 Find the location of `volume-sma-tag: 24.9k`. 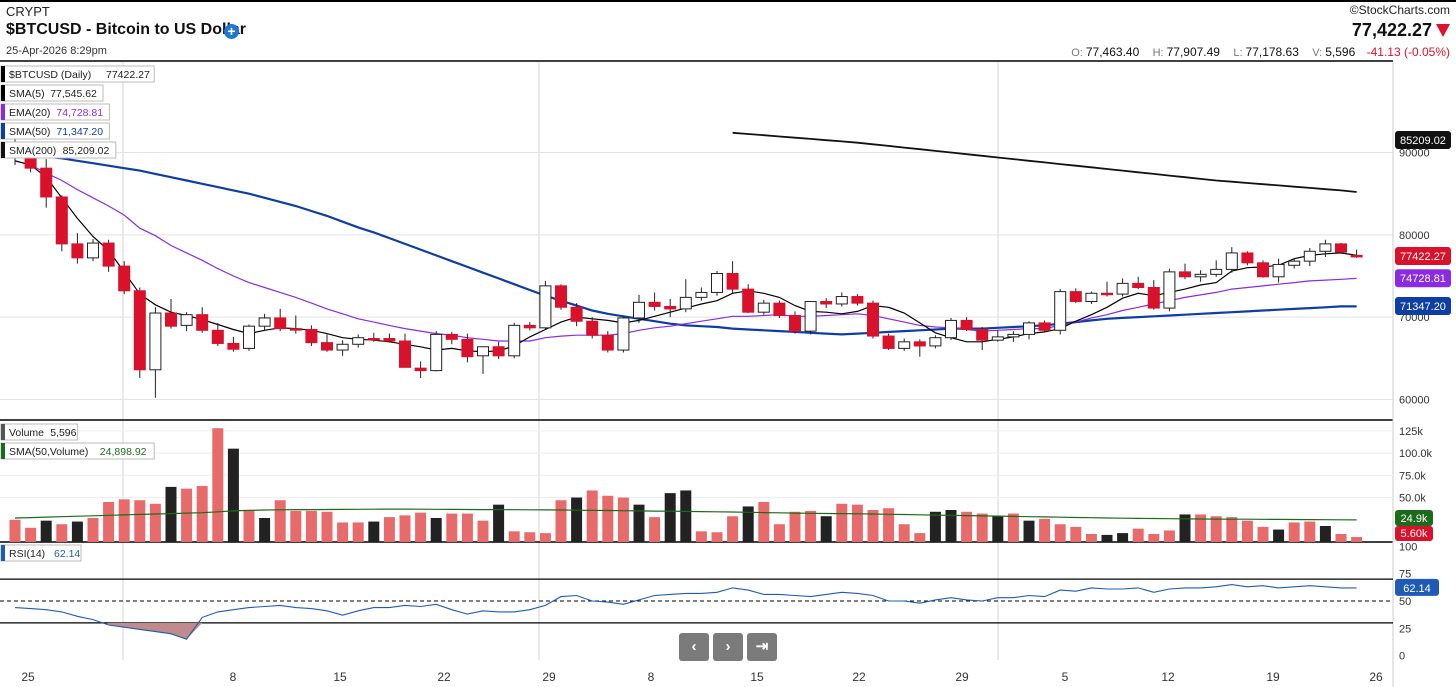

volume-sma-tag: 24.9k is located at coordinates (1414, 519).